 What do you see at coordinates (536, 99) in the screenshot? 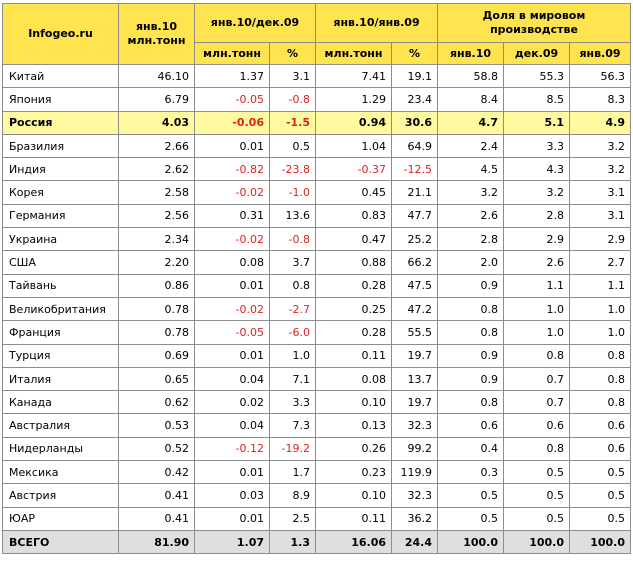
I see `share-dec09: 8.5` at bounding box center [536, 99].